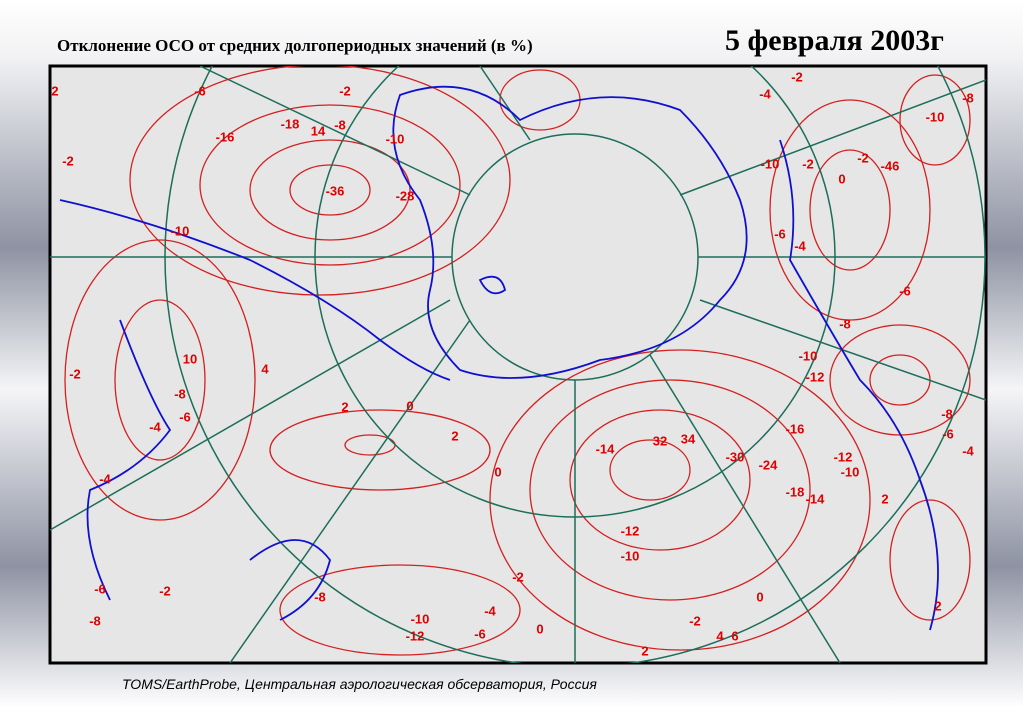  I want to click on contour-label: -46, so click(890, 165).